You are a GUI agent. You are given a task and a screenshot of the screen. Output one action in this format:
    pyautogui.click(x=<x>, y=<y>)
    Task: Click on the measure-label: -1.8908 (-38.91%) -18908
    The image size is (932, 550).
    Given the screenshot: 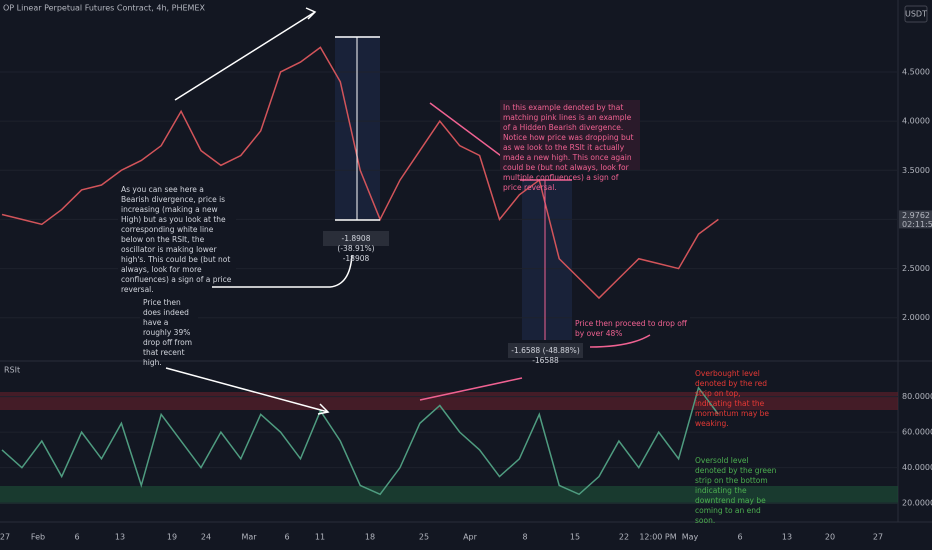 What is the action you would take?
    pyautogui.click(x=356, y=247)
    